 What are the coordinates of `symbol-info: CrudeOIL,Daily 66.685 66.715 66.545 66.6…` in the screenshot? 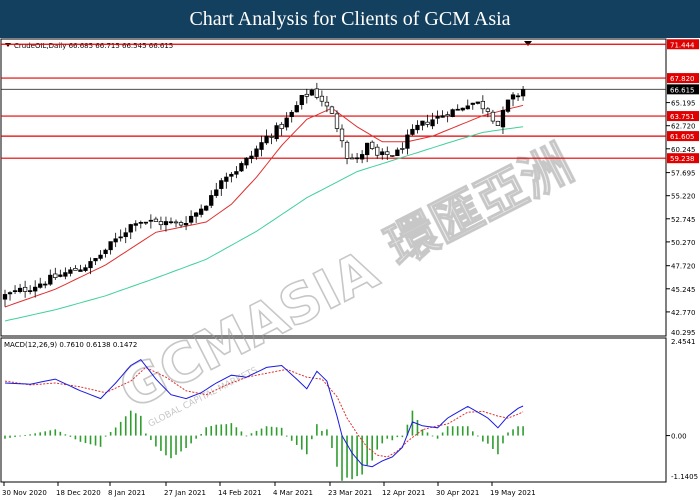 It's located at (93, 46).